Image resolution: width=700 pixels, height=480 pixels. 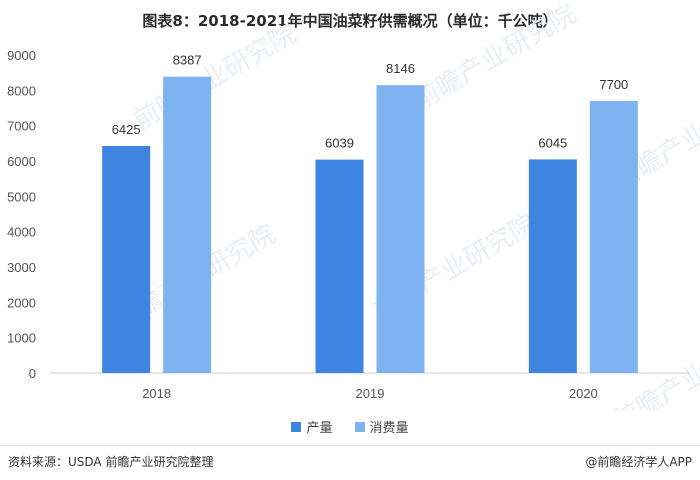 I want to click on y-axis: 0 1000 2000 3000 4000 5000 6000 7000 8000 9000, so click(x=21, y=214).